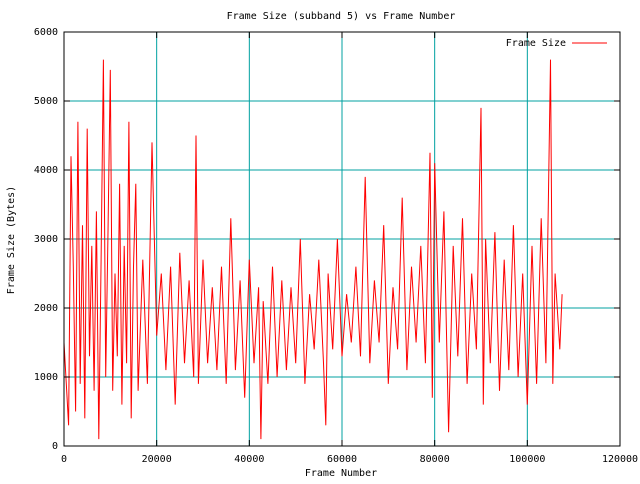 The image size is (640, 484). What do you see at coordinates (64, 459) in the screenshot?
I see `x-tick-label: 0` at bounding box center [64, 459].